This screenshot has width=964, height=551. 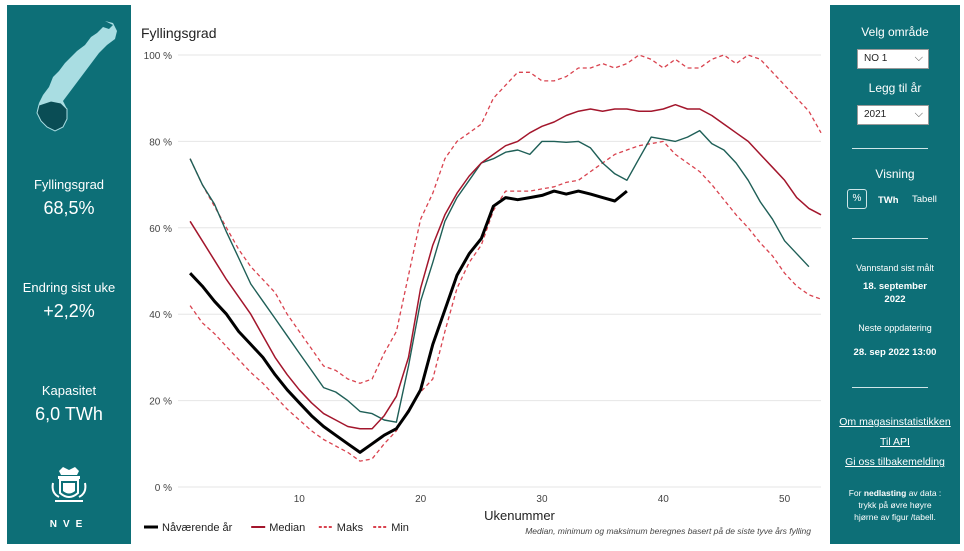 I want to click on download-info-line3: hjørne av figur /tabell., so click(x=895, y=517).